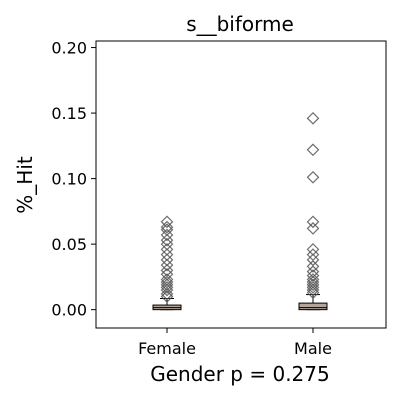  What do you see at coordinates (69, 179) in the screenshot?
I see `y-tick-label: 0.10` at bounding box center [69, 179].